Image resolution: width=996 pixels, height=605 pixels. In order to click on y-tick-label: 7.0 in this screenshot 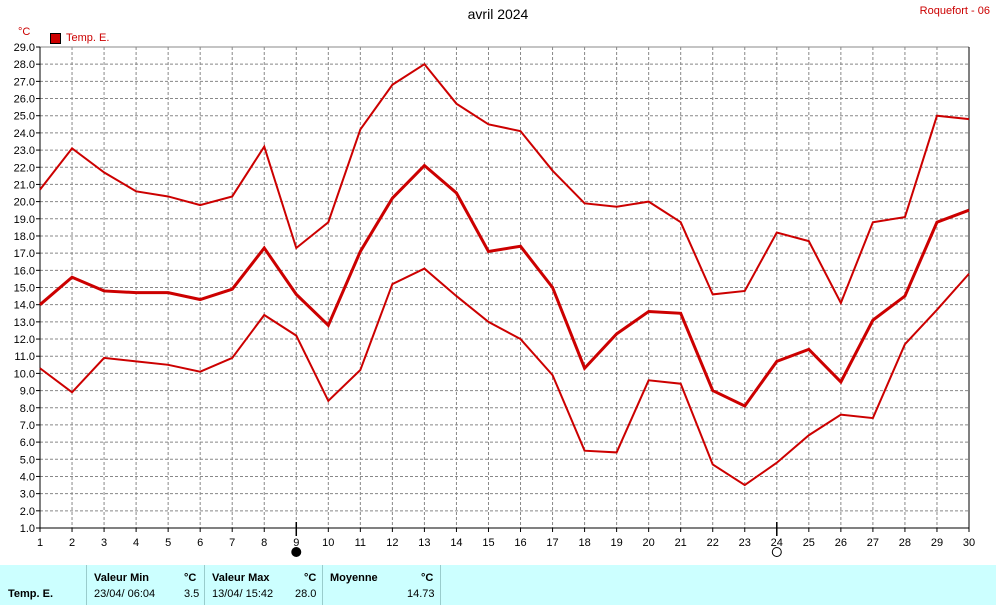, I will do `click(27, 426)`.